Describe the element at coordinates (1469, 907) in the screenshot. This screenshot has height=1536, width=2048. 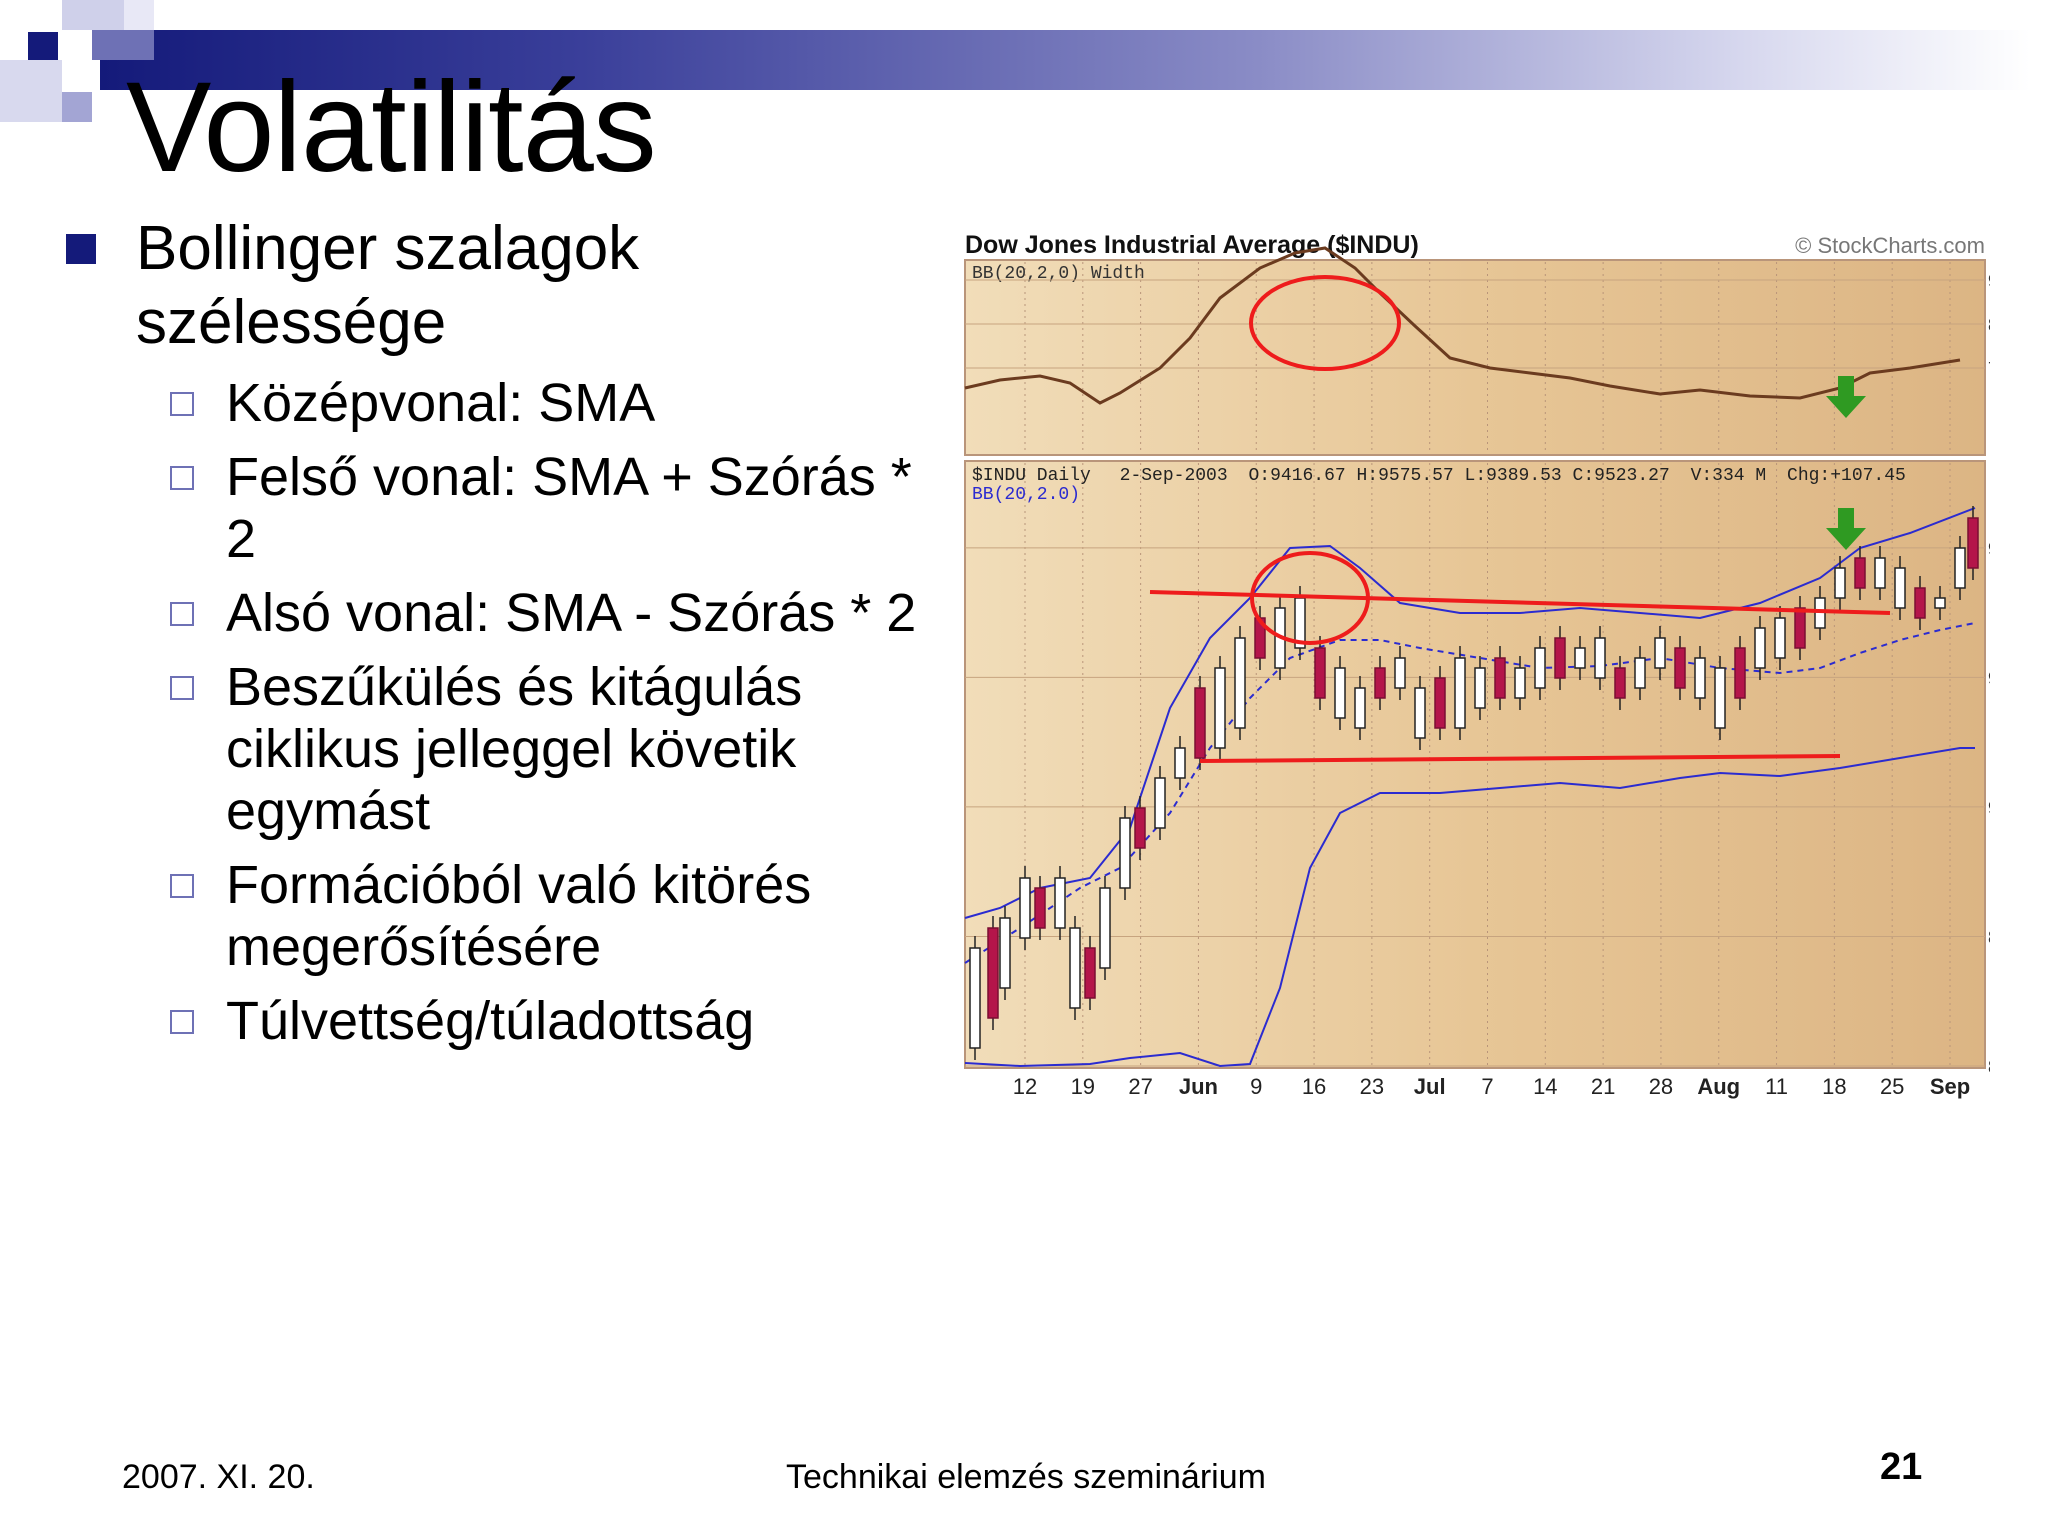
I see `bb-lower-band` at that location.